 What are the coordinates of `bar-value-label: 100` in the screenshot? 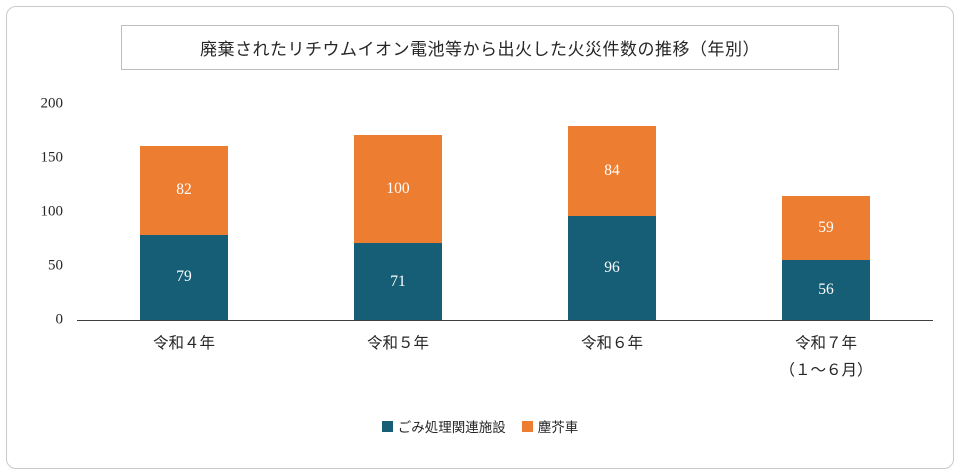 It's located at (398, 189).